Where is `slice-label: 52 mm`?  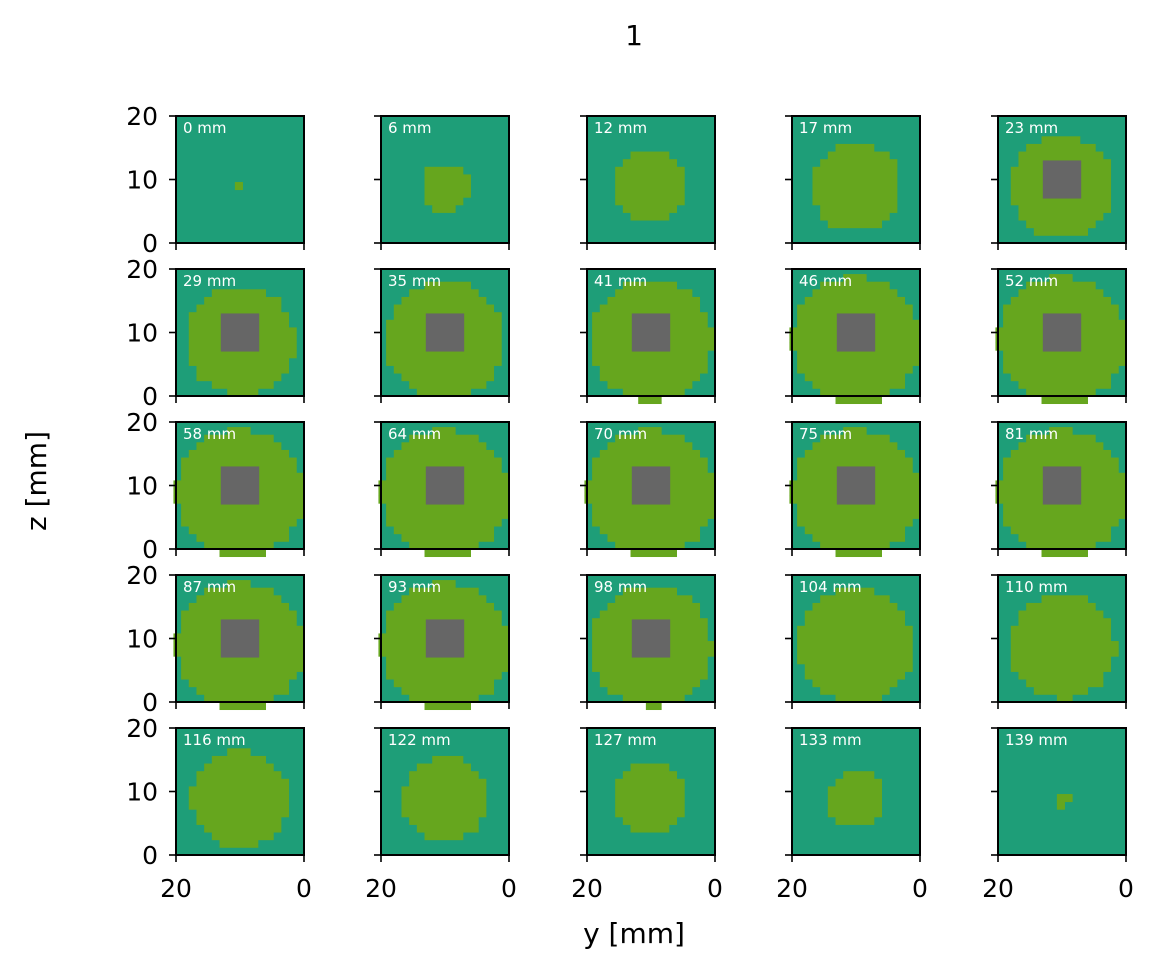 slice-label: 52 mm is located at coordinates (1031, 281).